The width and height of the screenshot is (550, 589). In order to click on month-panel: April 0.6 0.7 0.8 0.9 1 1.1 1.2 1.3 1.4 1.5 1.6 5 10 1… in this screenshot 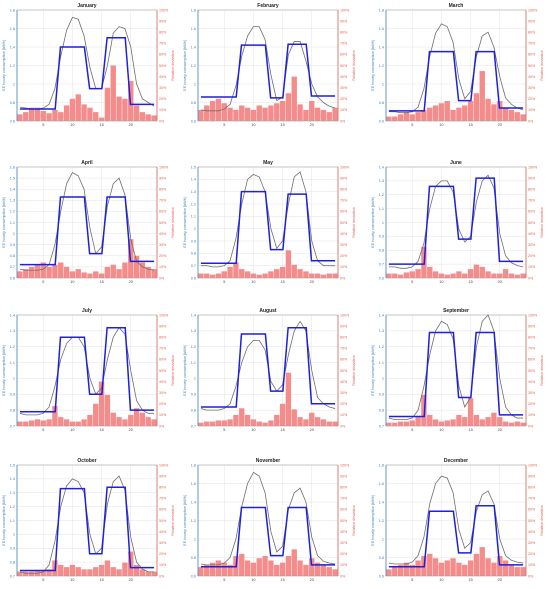, I will do `click(88, 222)`.